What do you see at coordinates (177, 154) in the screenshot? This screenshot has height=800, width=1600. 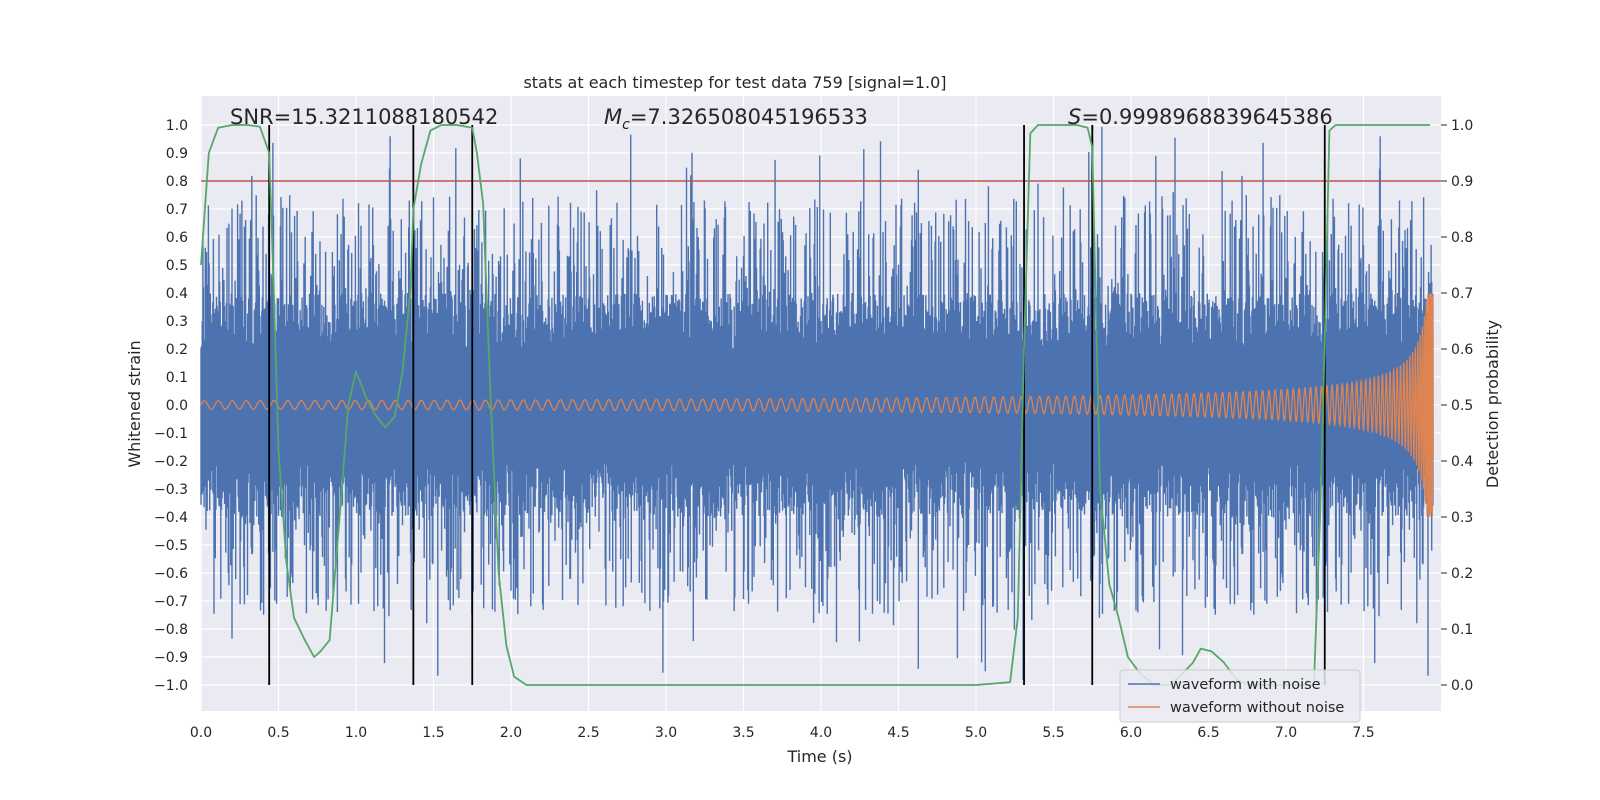 I see `y-tick-label: 0.9` at bounding box center [177, 154].